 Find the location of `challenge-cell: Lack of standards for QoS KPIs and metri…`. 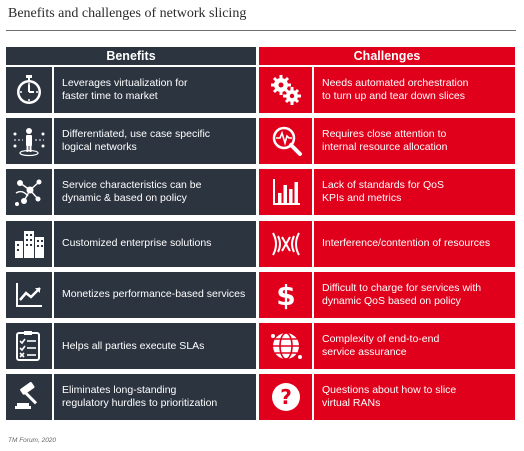

challenge-cell: Lack of standards for QoS KPIs and metri… is located at coordinates (414, 192).